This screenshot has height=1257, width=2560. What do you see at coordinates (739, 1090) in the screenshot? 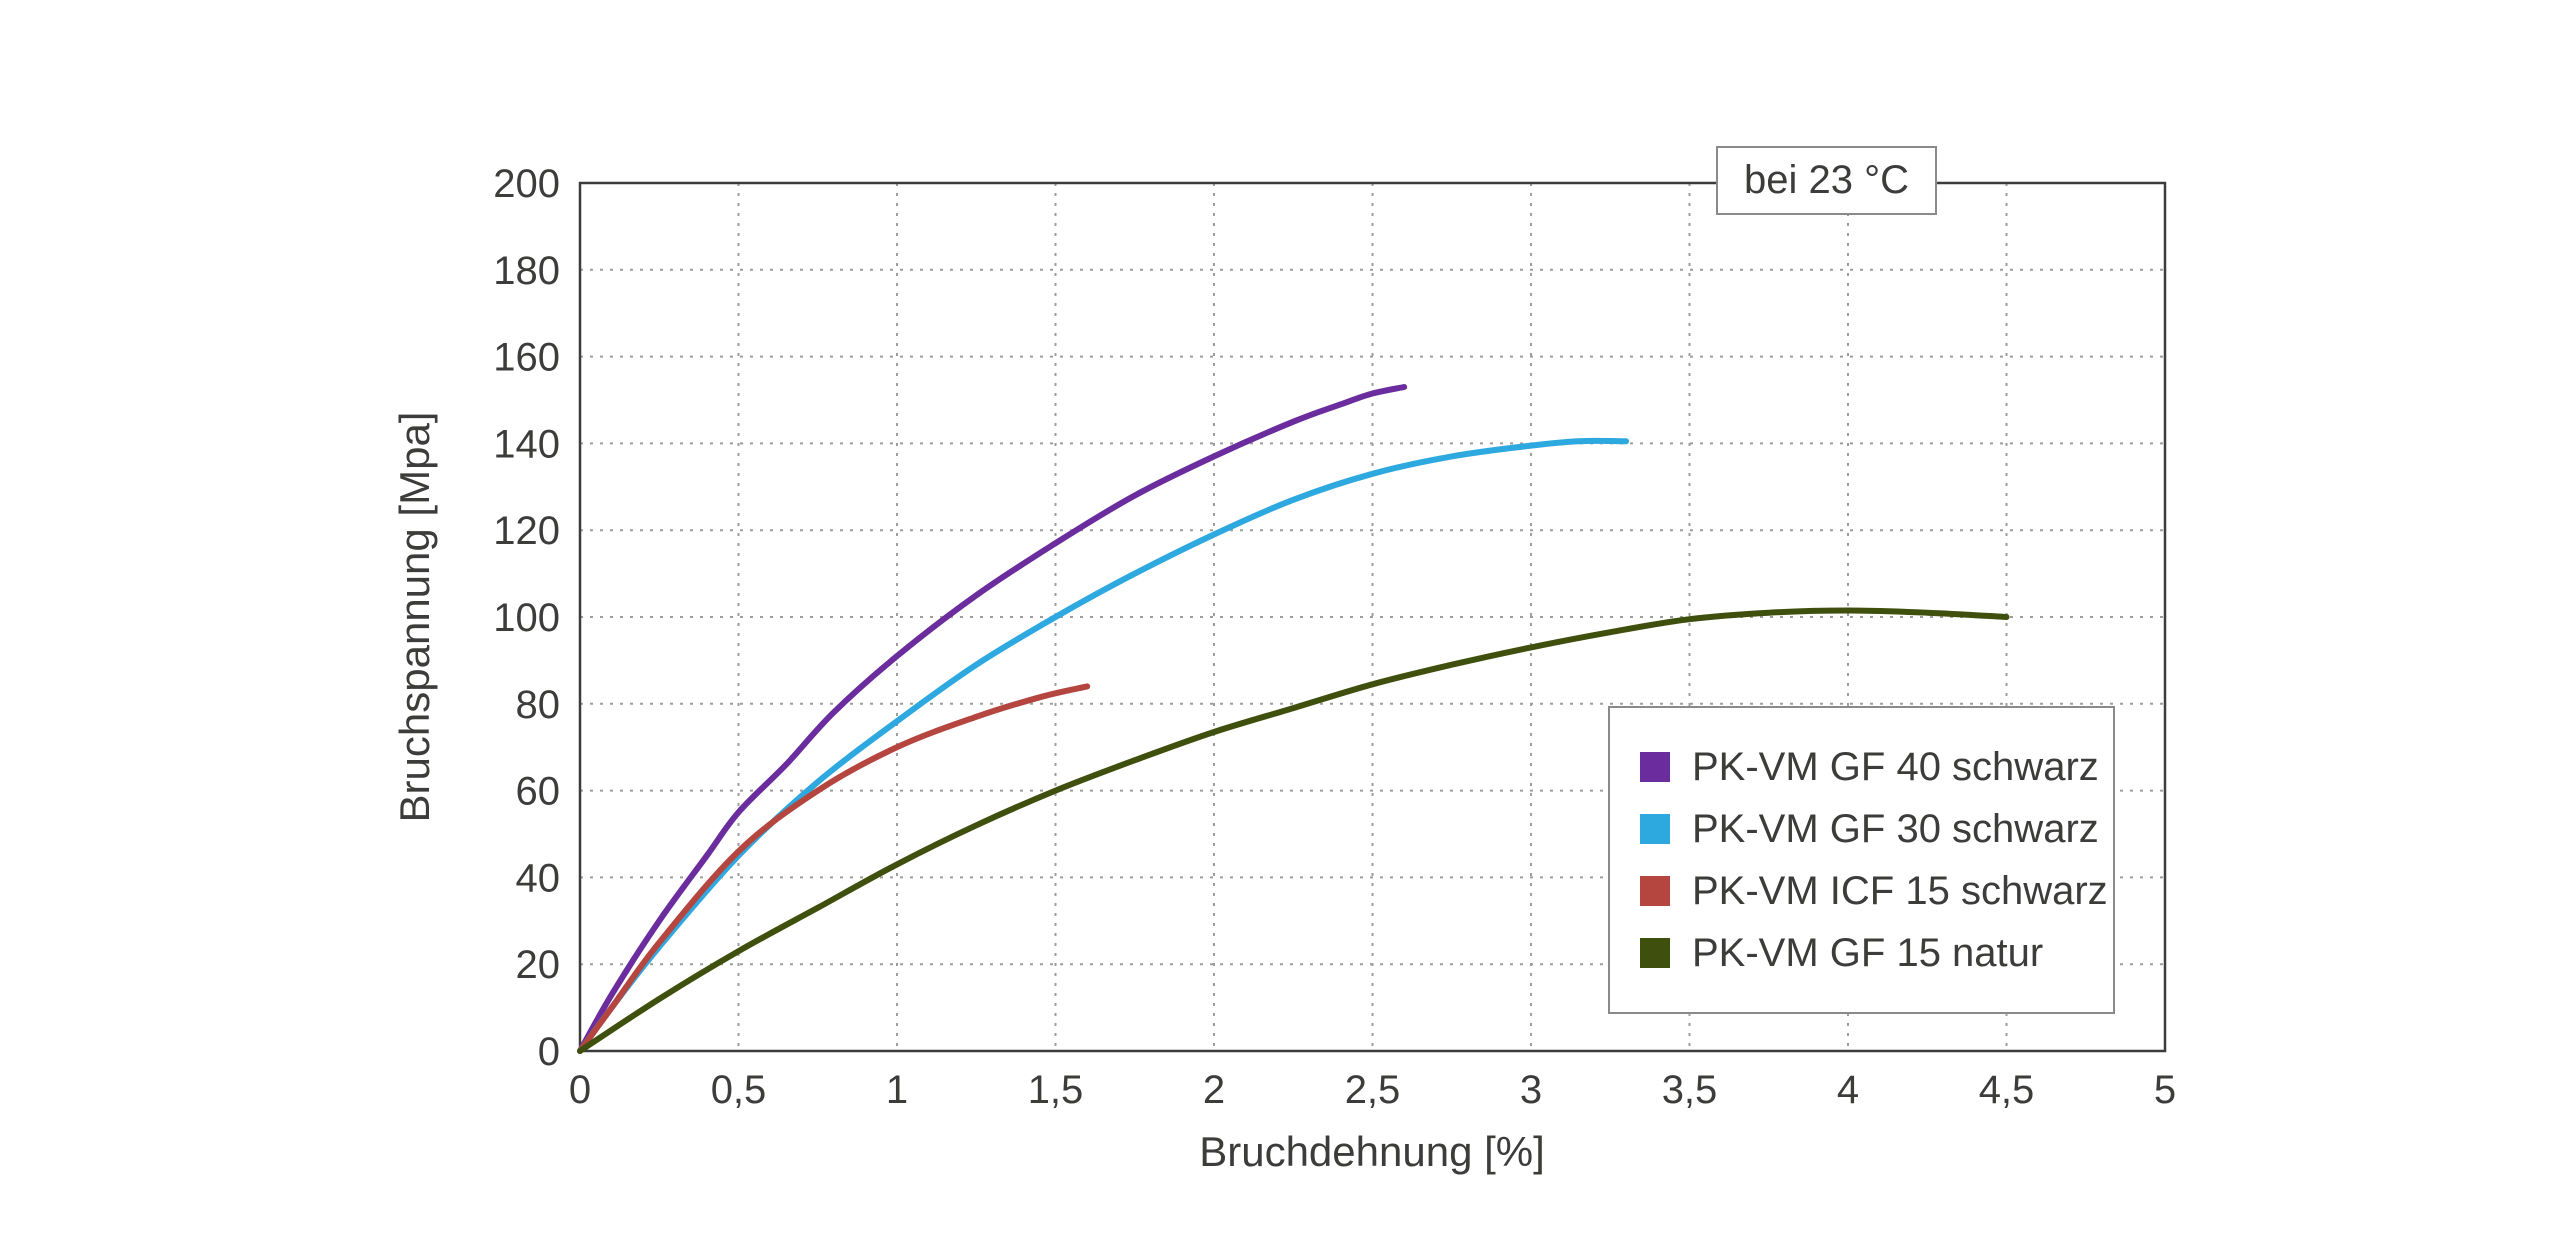
I see `x-tick-label: 0,5` at bounding box center [739, 1090].